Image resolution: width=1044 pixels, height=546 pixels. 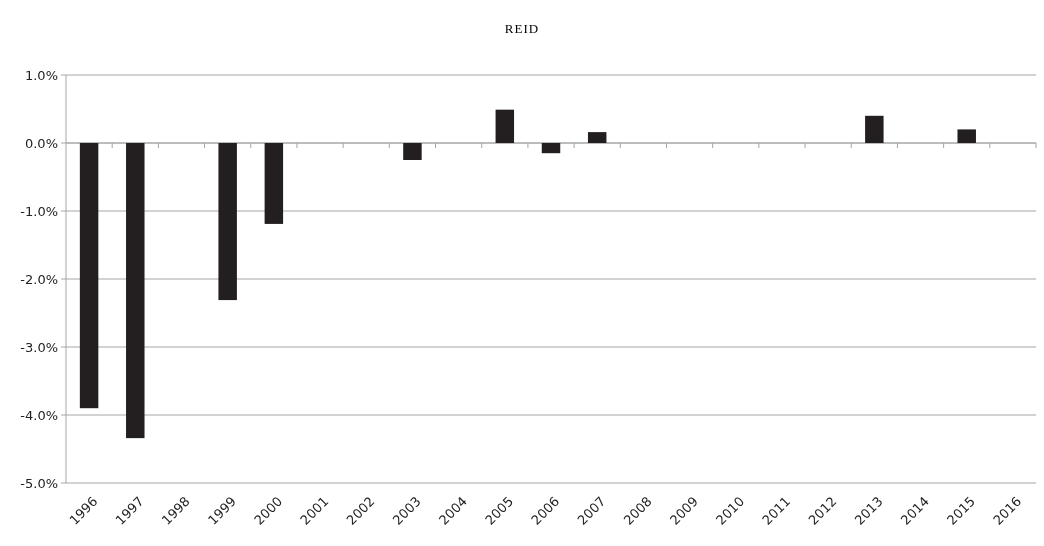 What do you see at coordinates (41, 143) in the screenshot?
I see `y-tick-label: 0.0%` at bounding box center [41, 143].